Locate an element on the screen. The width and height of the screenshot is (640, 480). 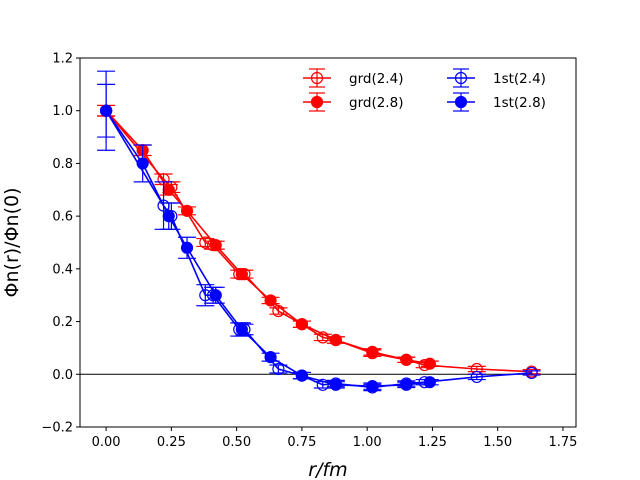
y-tick-label: 0.2 is located at coordinates (62, 322).